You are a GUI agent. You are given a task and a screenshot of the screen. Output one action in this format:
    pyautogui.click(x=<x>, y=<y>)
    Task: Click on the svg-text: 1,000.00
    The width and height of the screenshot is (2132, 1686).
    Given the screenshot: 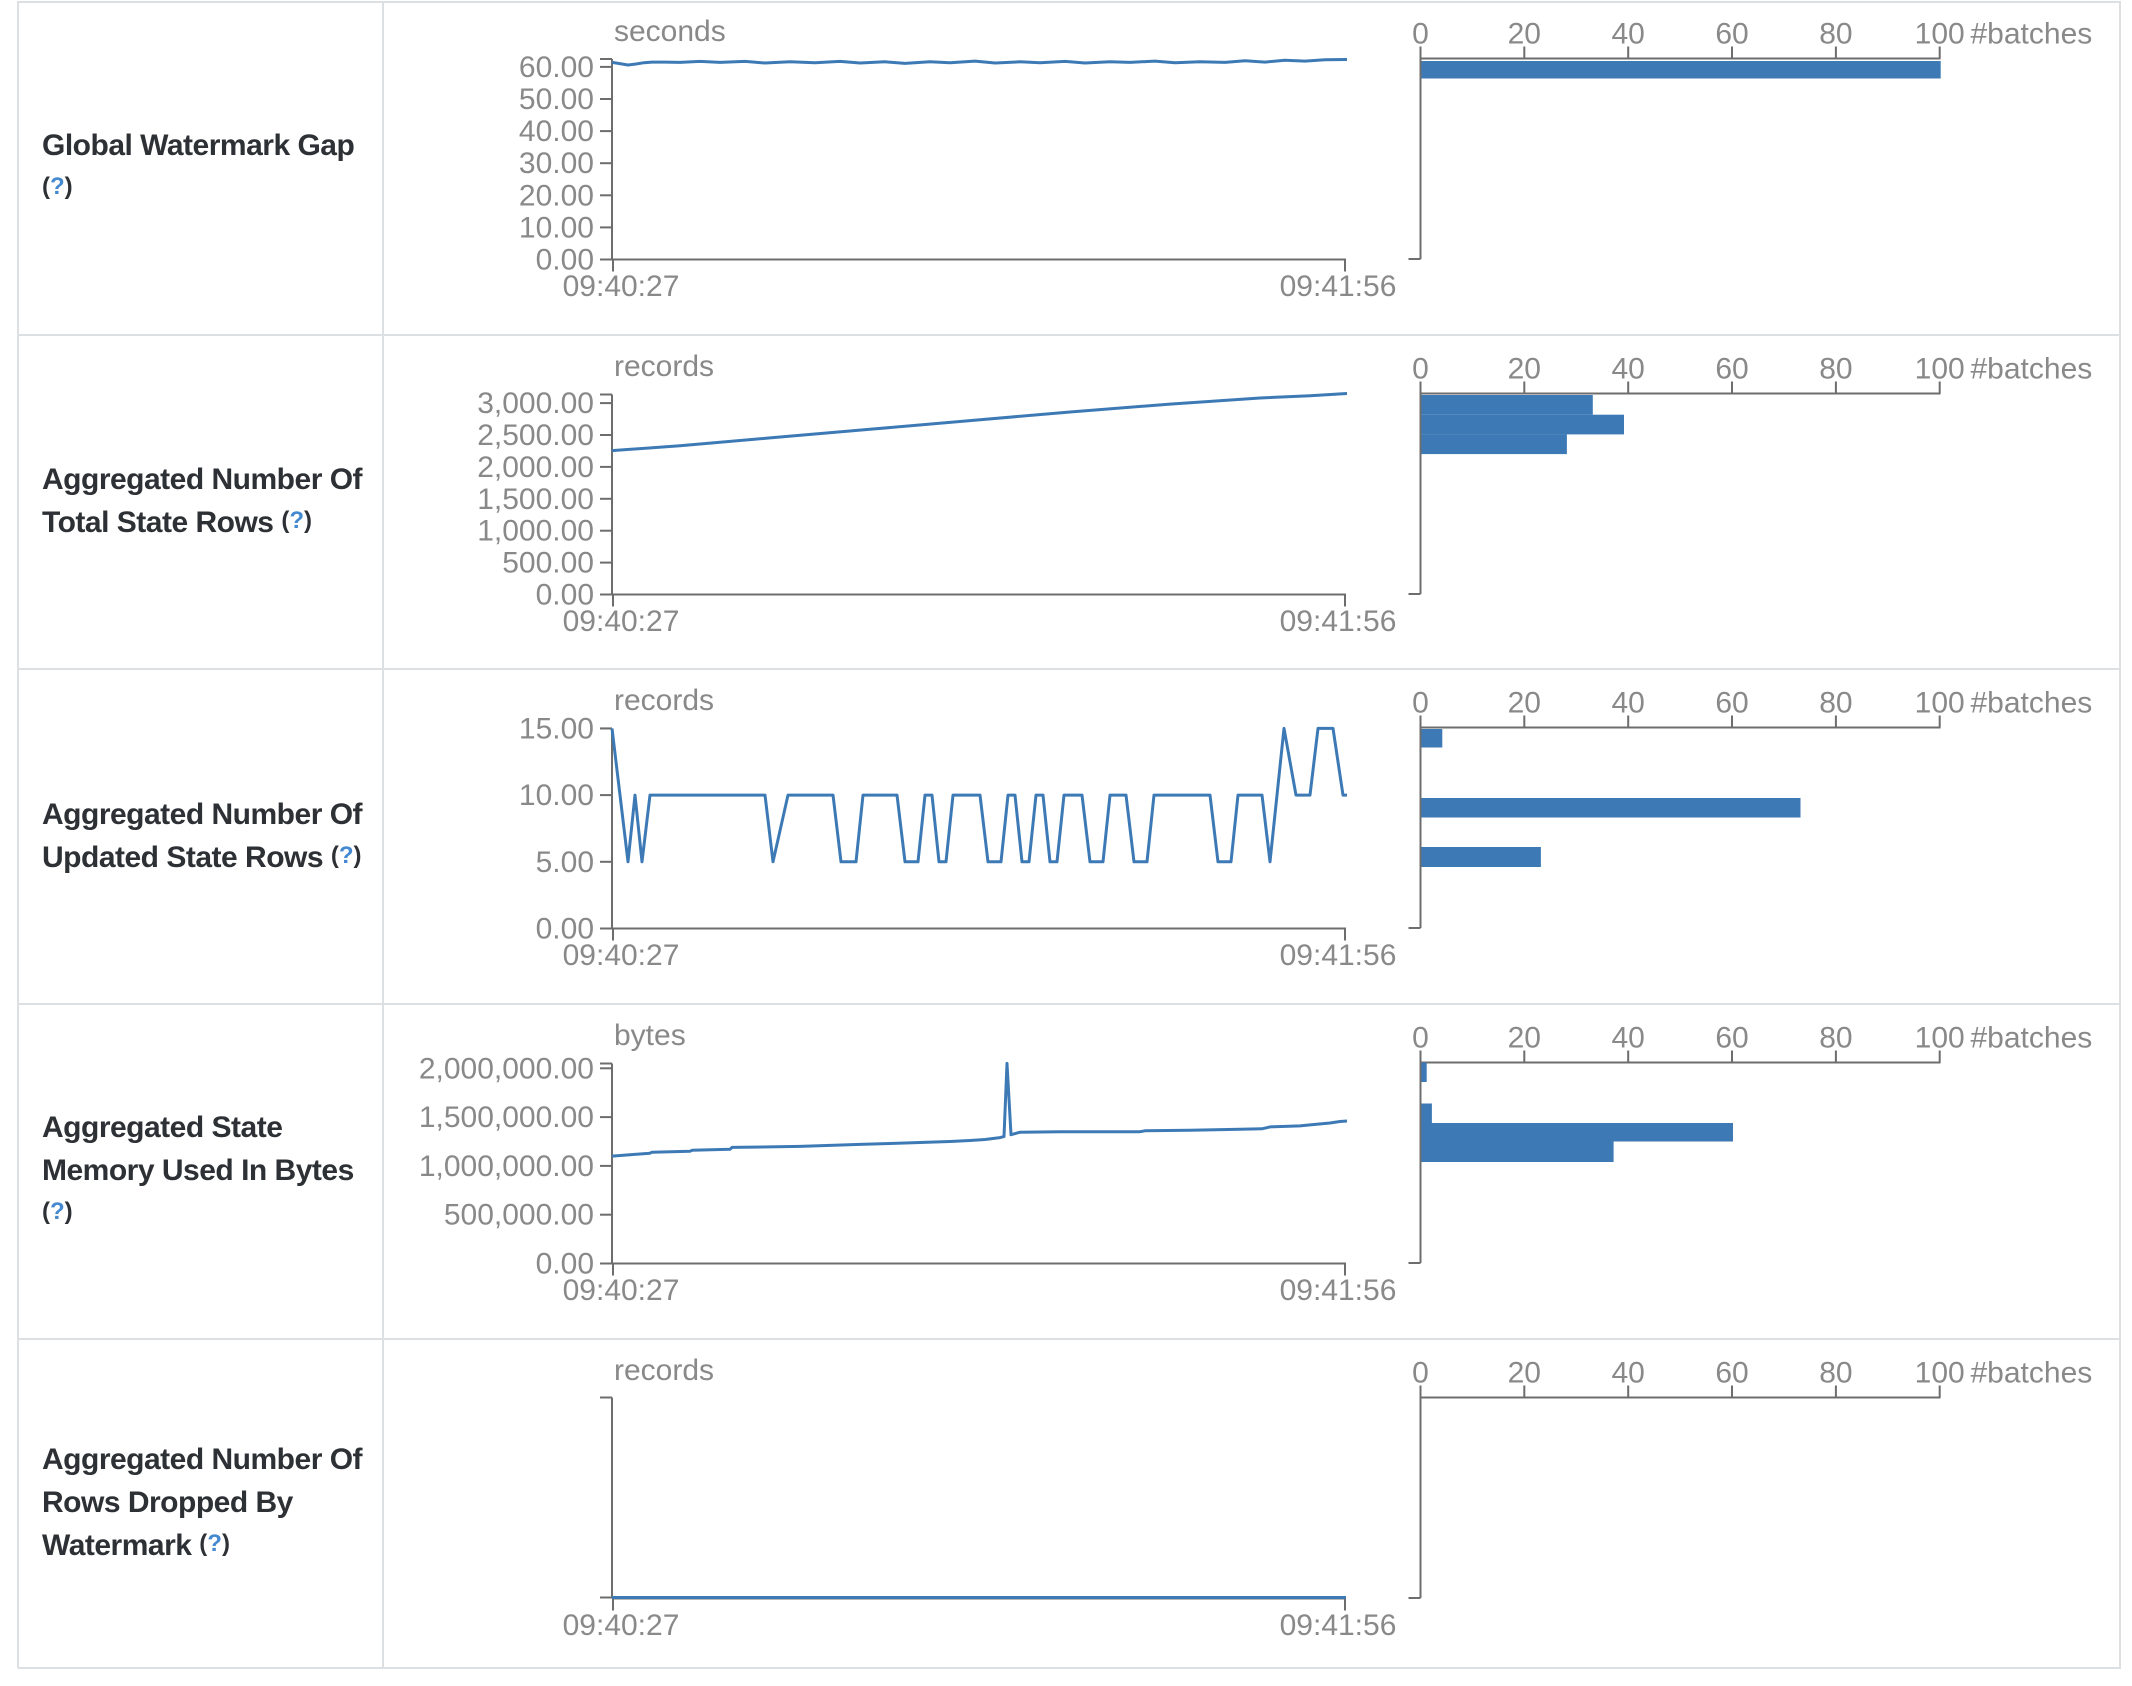 What is the action you would take?
    pyautogui.click(x=535, y=531)
    